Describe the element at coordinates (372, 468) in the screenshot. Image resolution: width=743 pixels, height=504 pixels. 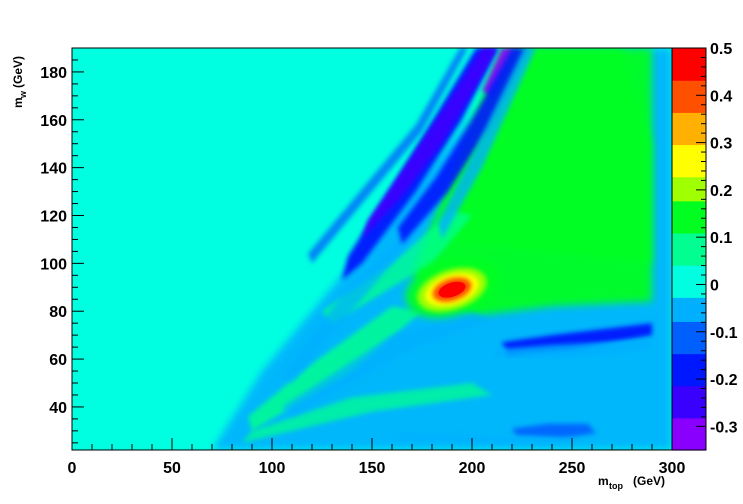
I see `x-tick-label: 150` at that location.